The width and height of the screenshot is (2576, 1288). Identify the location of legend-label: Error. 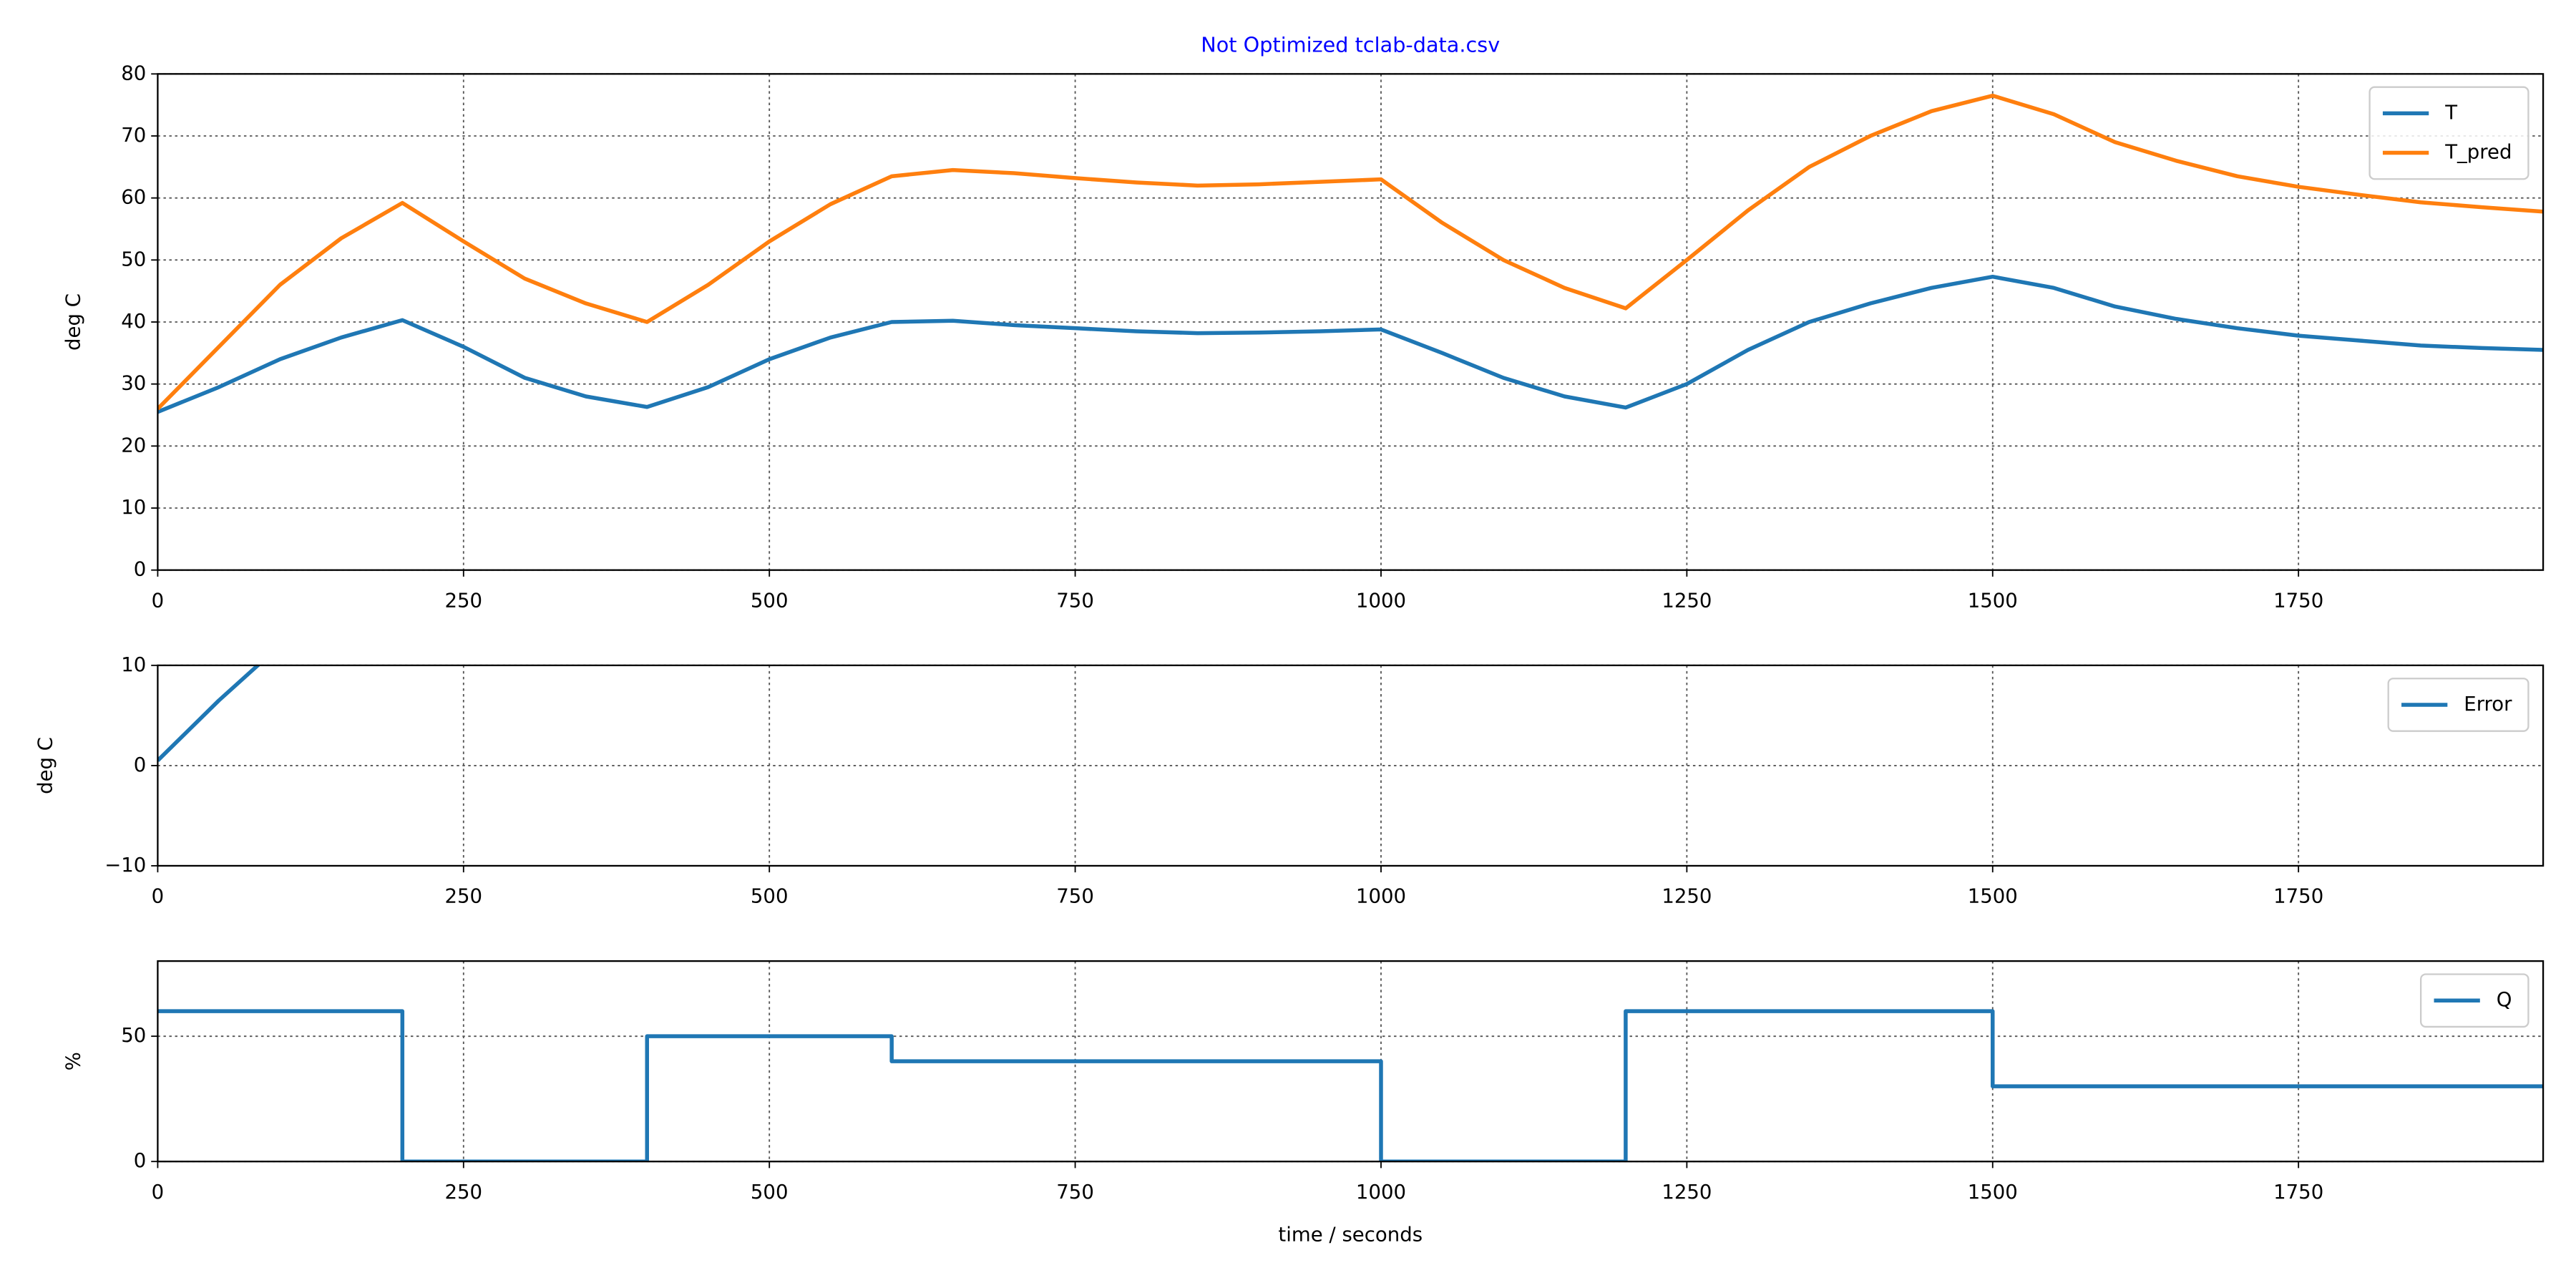
(2488, 704).